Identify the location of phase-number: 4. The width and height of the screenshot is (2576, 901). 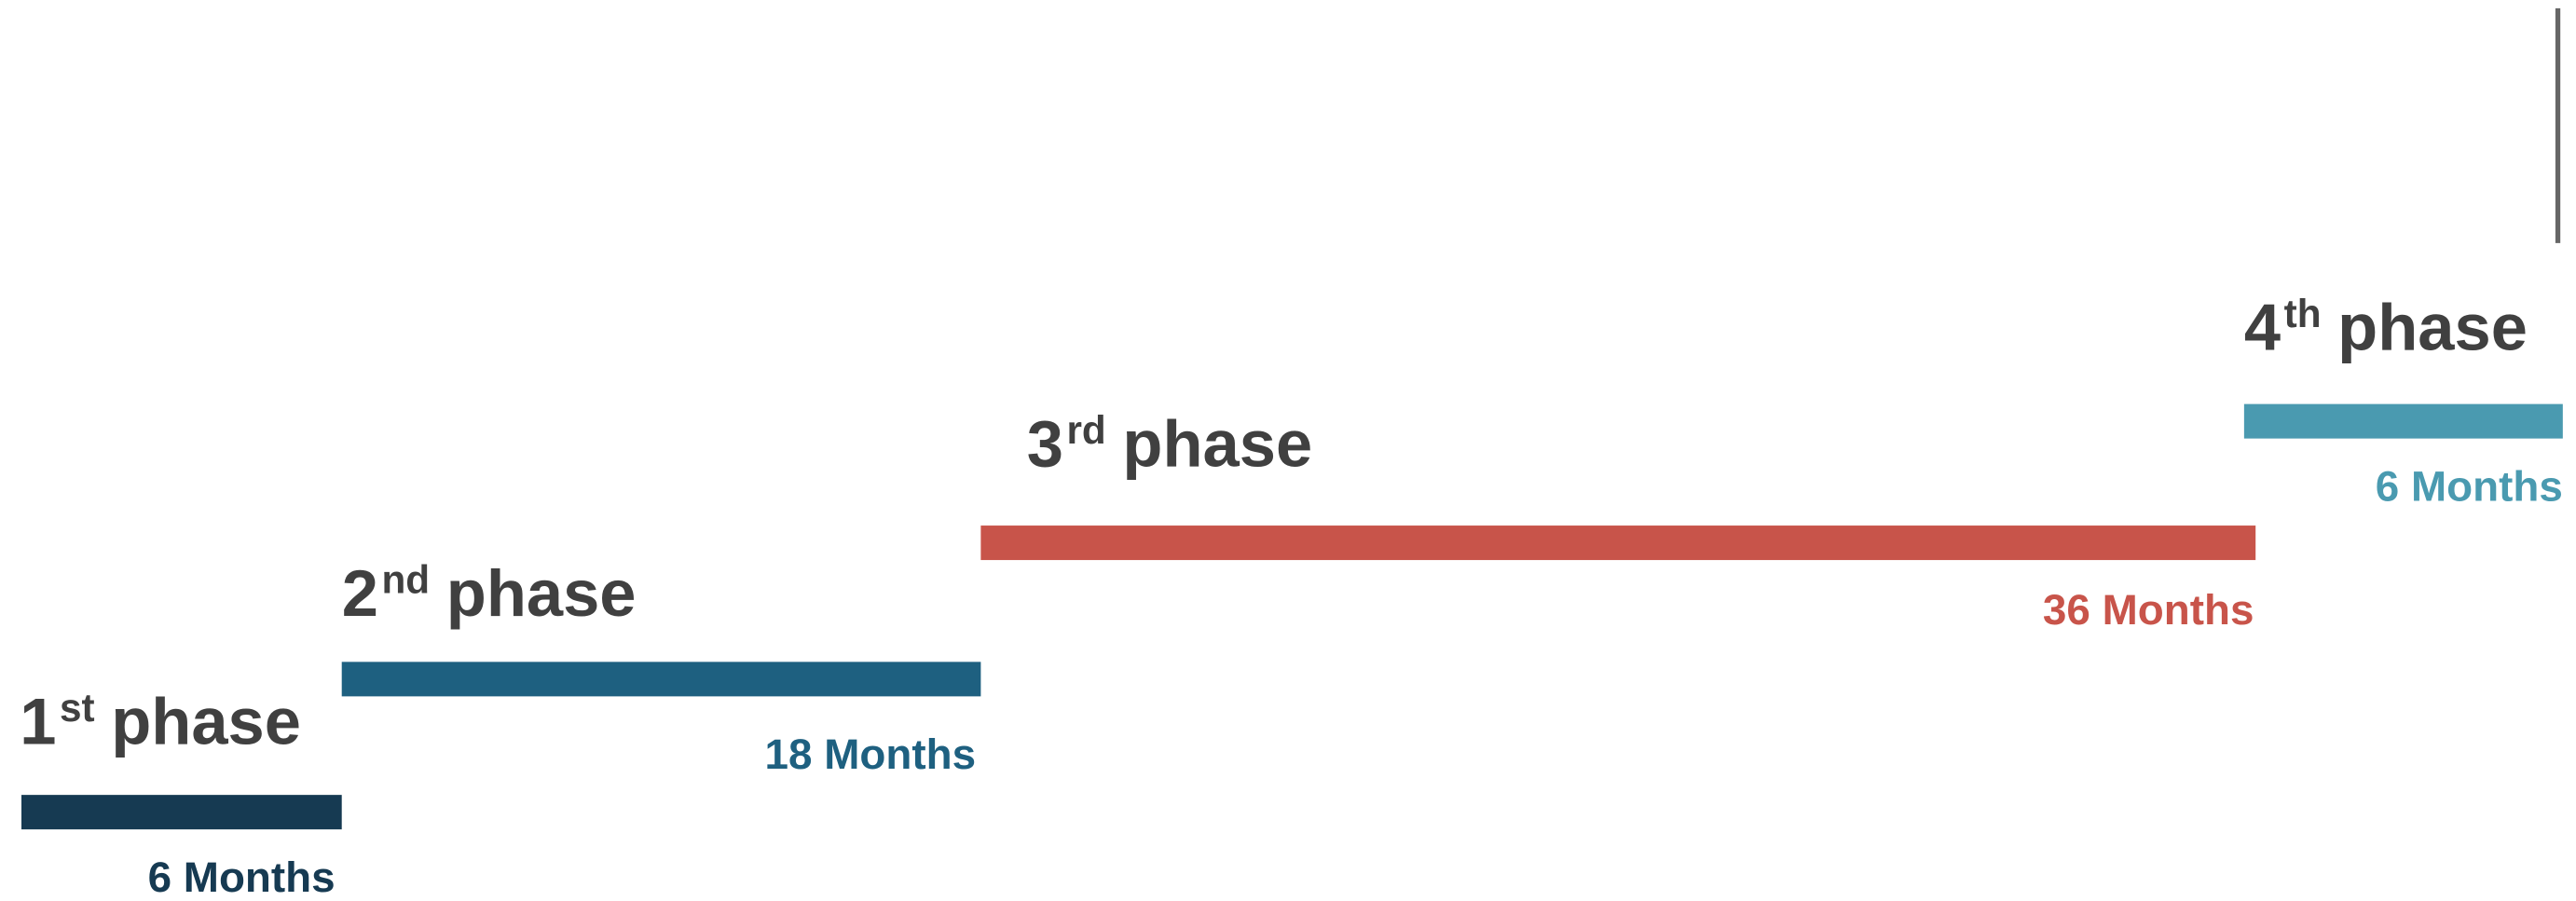
(2262, 326).